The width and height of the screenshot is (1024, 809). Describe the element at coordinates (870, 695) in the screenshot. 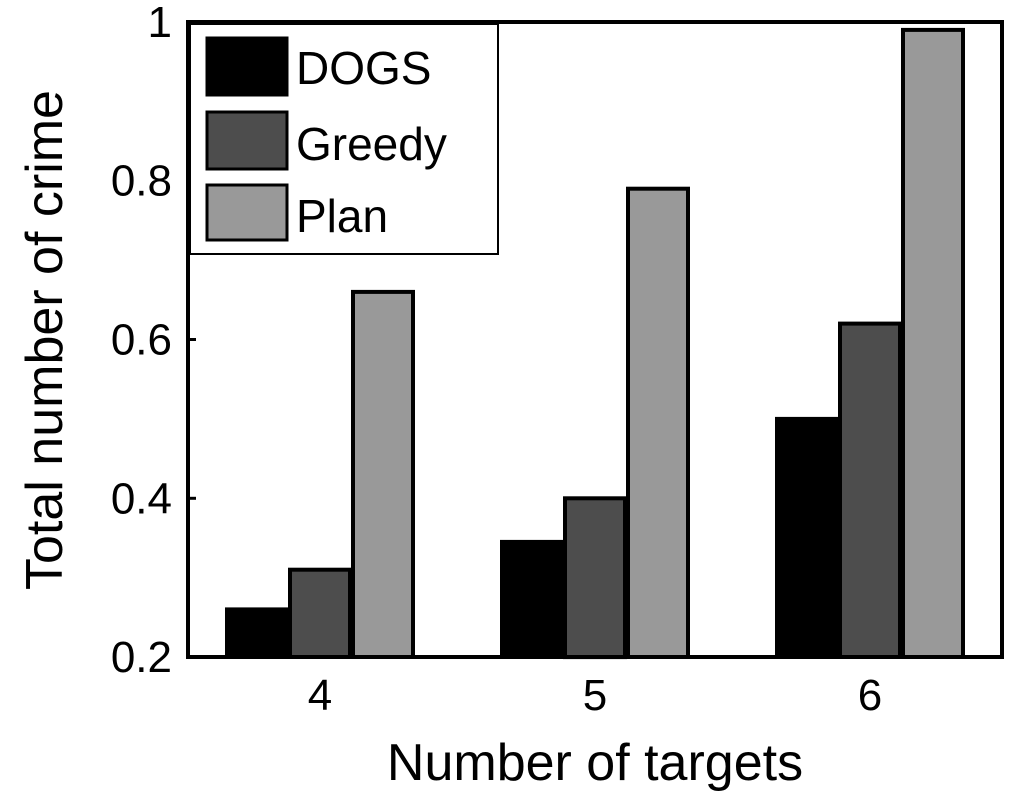

I see `x-tick-label: 6` at that location.